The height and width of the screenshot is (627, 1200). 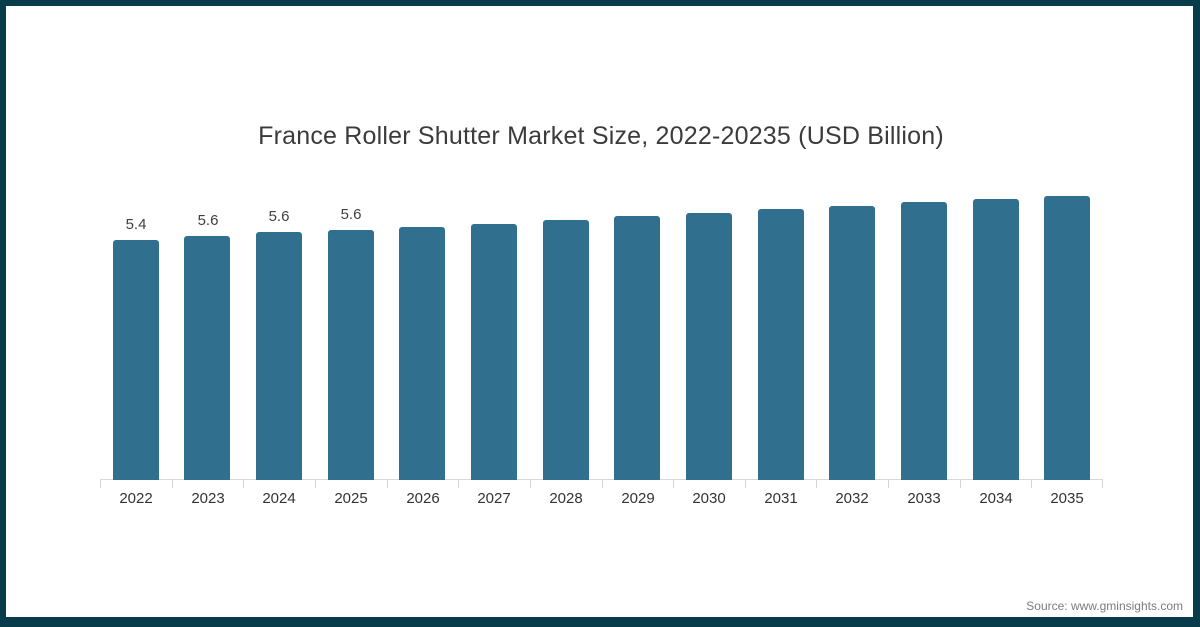 I want to click on x-axis-label-2031: 2031, so click(x=781, y=498).